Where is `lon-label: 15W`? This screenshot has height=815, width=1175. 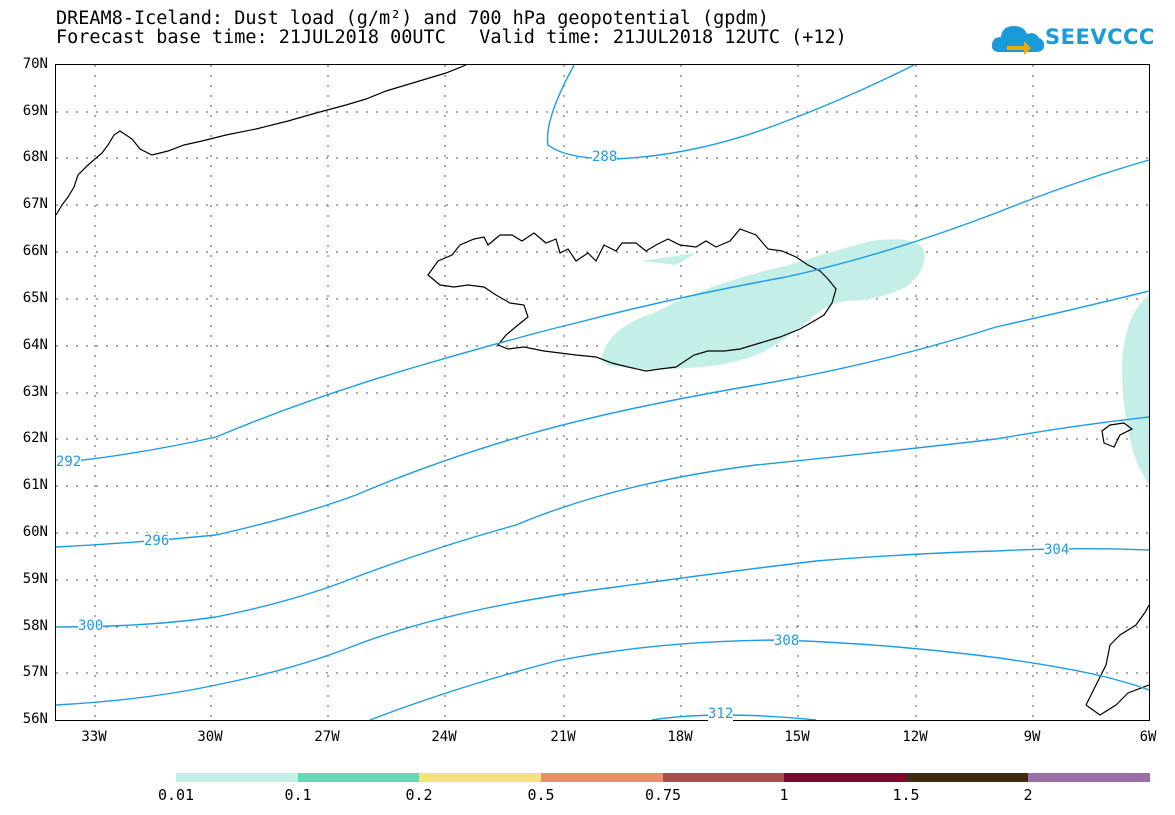 lon-label: 15W is located at coordinates (797, 737).